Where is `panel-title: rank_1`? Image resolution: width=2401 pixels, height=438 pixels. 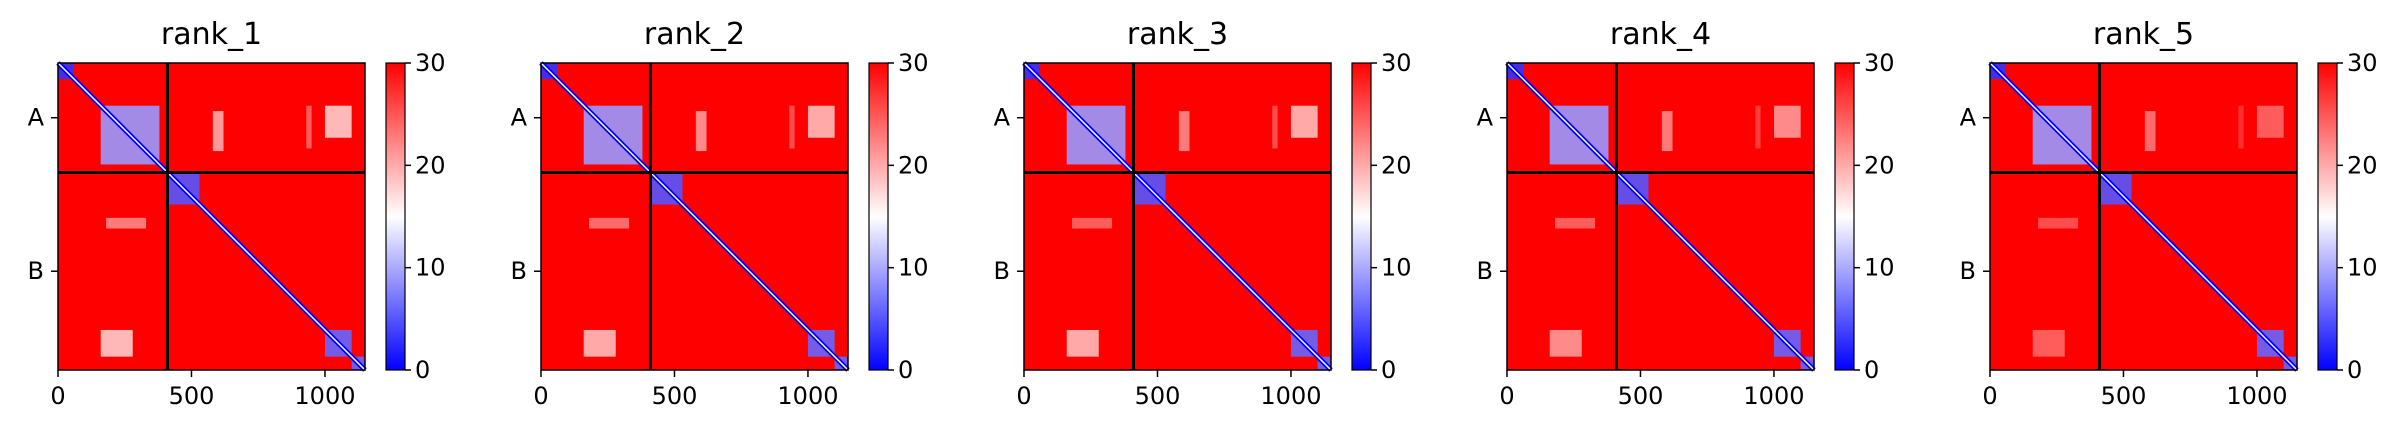
panel-title: rank_1 is located at coordinates (211, 34).